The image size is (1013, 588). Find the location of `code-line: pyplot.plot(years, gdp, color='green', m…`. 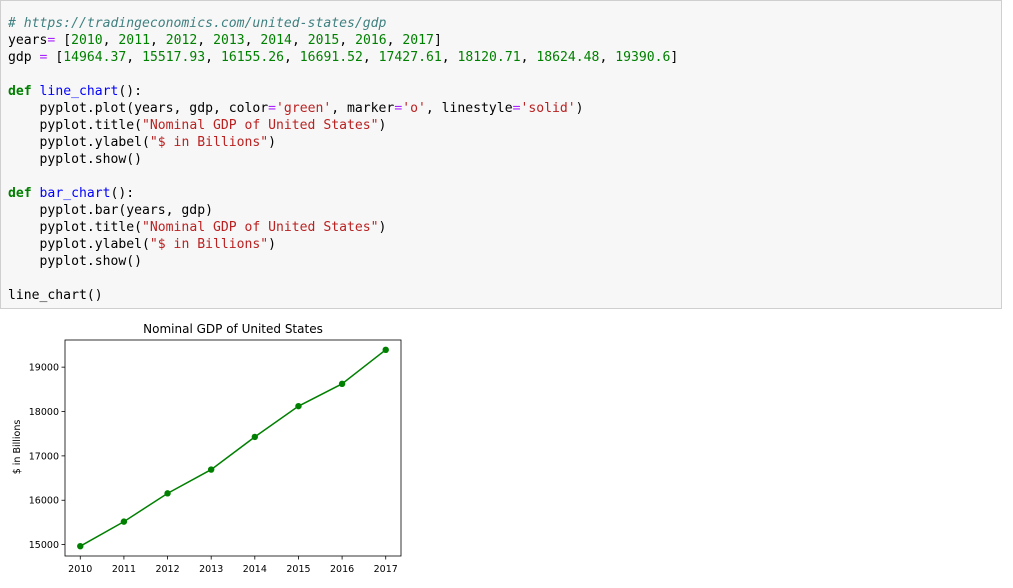

code-line: pyplot.plot(years, gdp, color='green', m… is located at coordinates (296, 108).